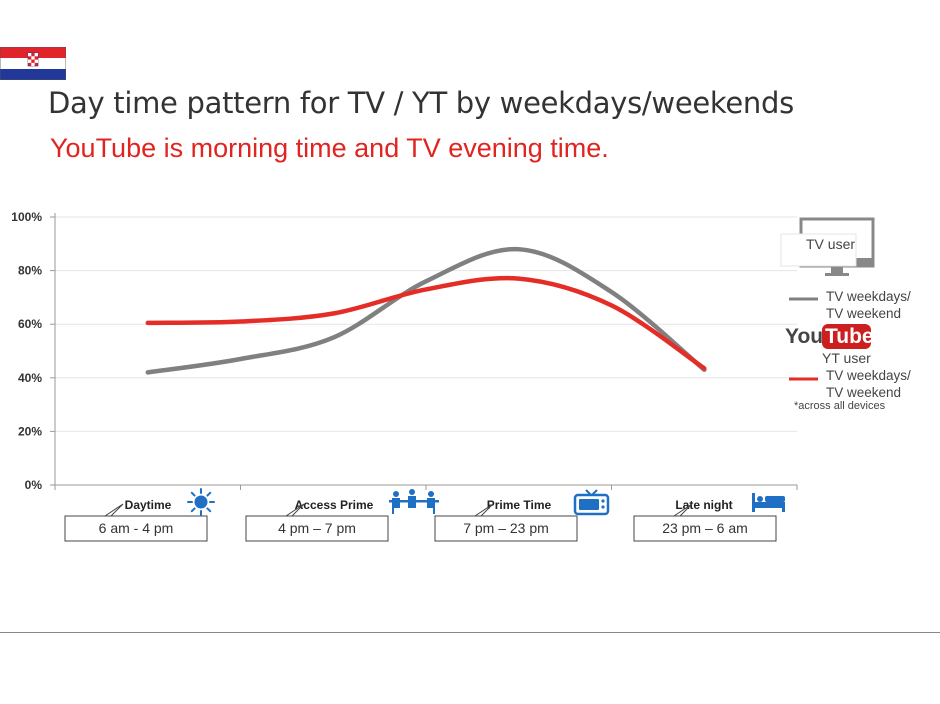 This screenshot has width=940, height=704. What do you see at coordinates (30, 378) in the screenshot?
I see `y-tick-label: 40%` at bounding box center [30, 378].